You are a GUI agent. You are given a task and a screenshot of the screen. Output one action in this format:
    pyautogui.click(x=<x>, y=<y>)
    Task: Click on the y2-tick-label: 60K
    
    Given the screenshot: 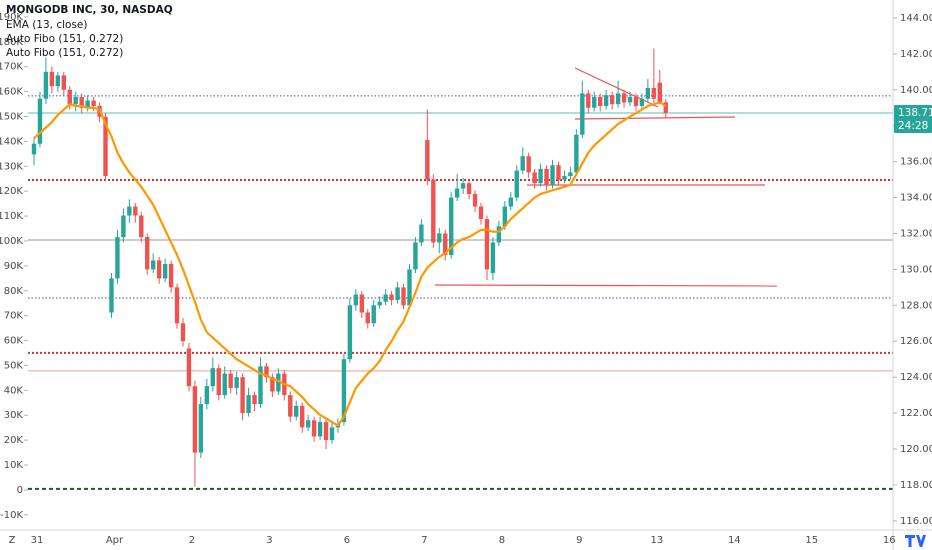 What is the action you would take?
    pyautogui.click(x=14, y=341)
    